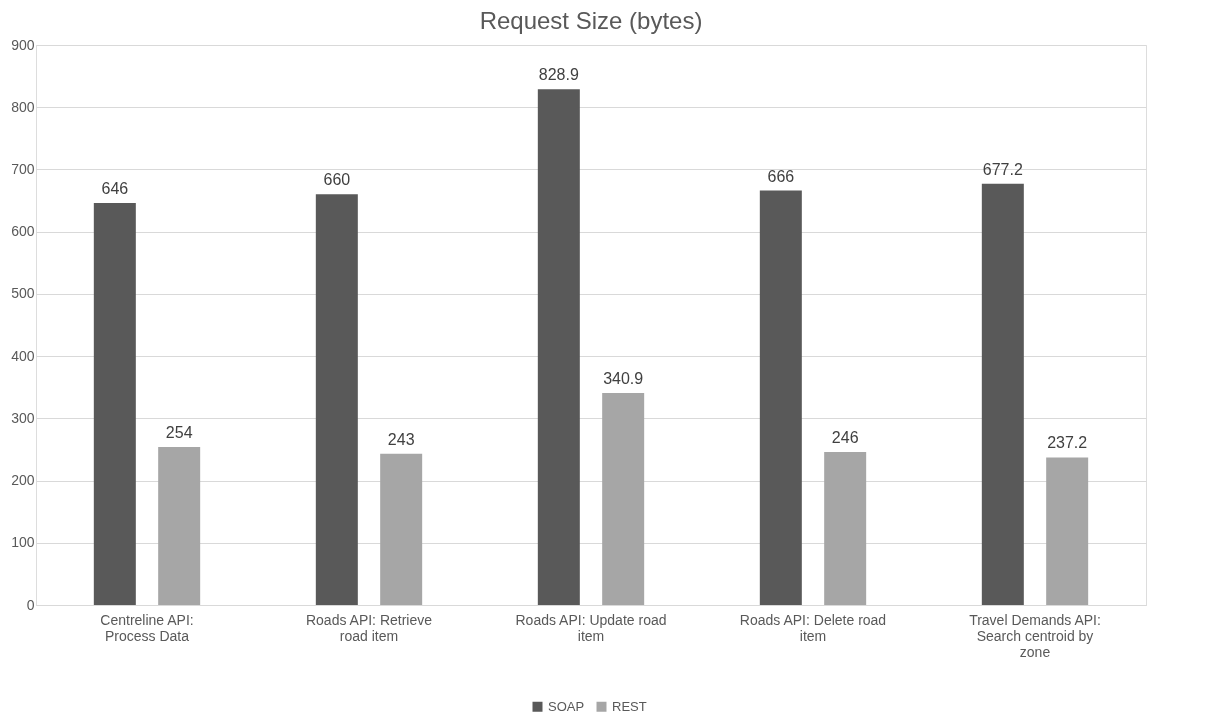 This screenshot has height=720, width=1215. What do you see at coordinates (629, 706) in the screenshot?
I see `legend-label: REST` at bounding box center [629, 706].